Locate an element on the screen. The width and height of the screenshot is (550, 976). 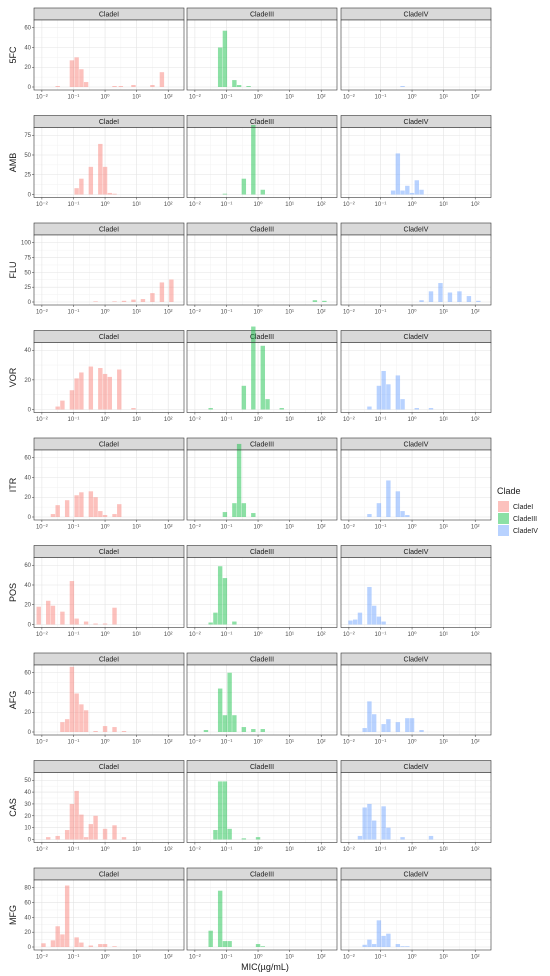
legend-label: CladeIII is located at coordinates (525, 519).